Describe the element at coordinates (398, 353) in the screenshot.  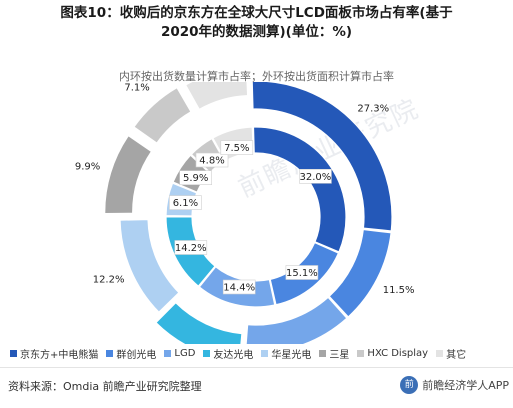
I see `legend-label: HXC Display` at that location.